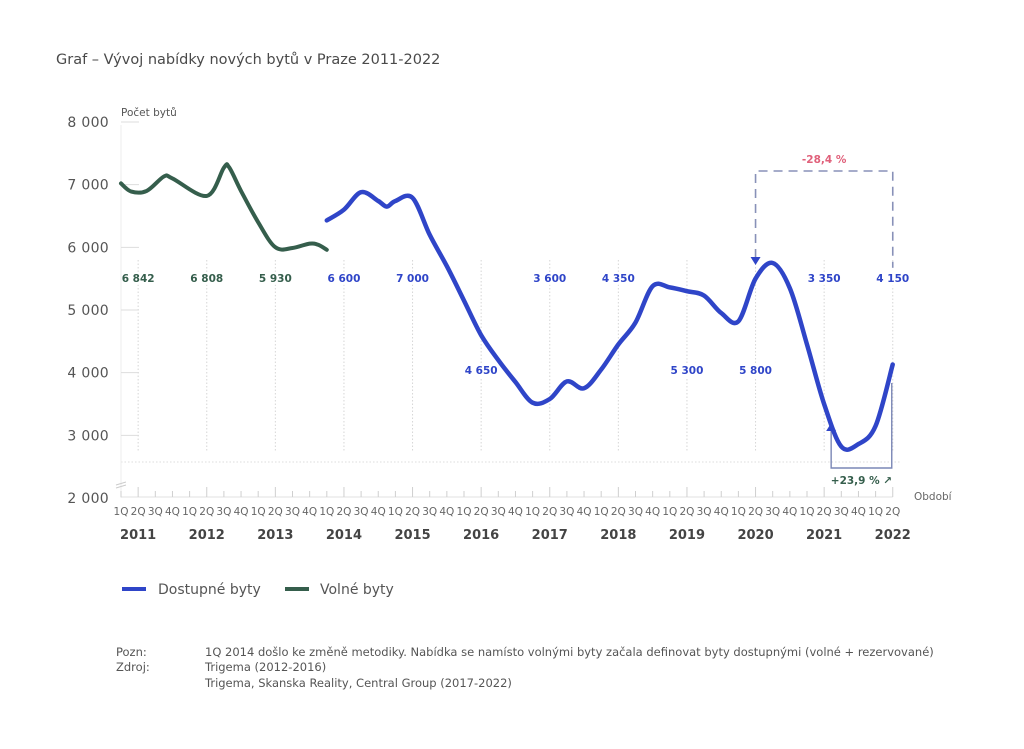 This screenshot has height=749, width=1024. What do you see at coordinates (824, 226) in the screenshot?
I see `dashed-bracket-decrease` at bounding box center [824, 226].